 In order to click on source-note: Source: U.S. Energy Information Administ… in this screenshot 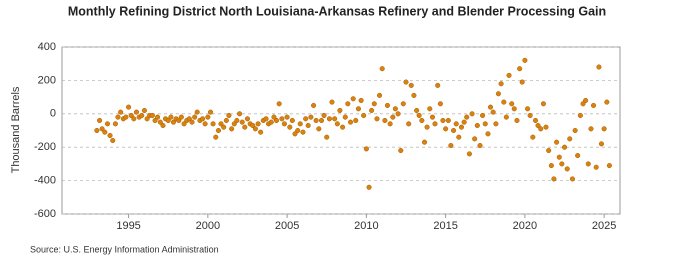, I will do `click(124, 249)`.